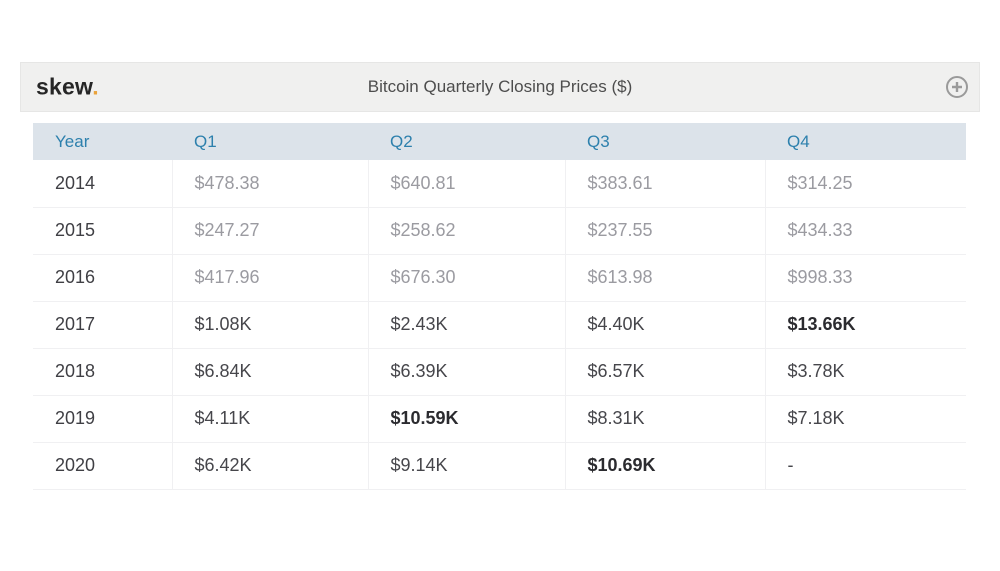 This screenshot has height=571, width=1000. What do you see at coordinates (270, 278) in the screenshot?
I see `price-cell-2016-q1: $417.96` at bounding box center [270, 278].